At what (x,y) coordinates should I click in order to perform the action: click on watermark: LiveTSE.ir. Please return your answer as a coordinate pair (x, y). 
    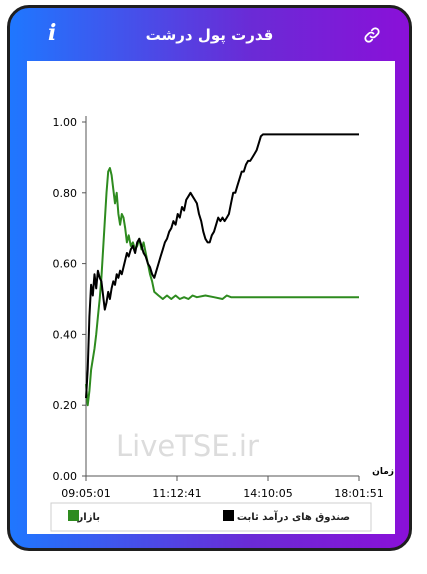
    Looking at the image, I should click on (187, 446).